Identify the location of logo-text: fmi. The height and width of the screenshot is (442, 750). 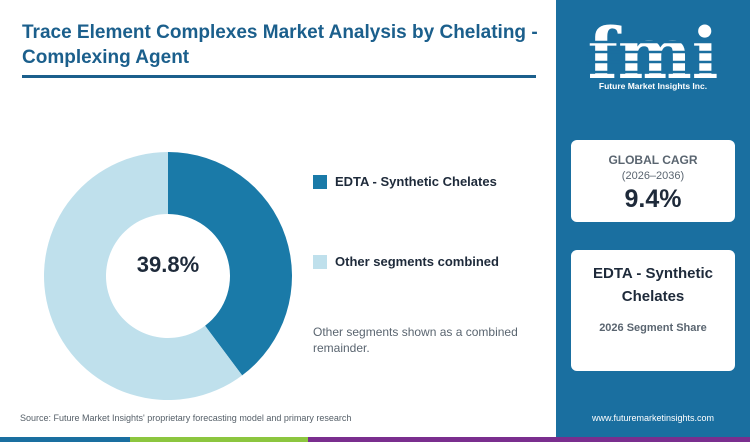
(653, 53).